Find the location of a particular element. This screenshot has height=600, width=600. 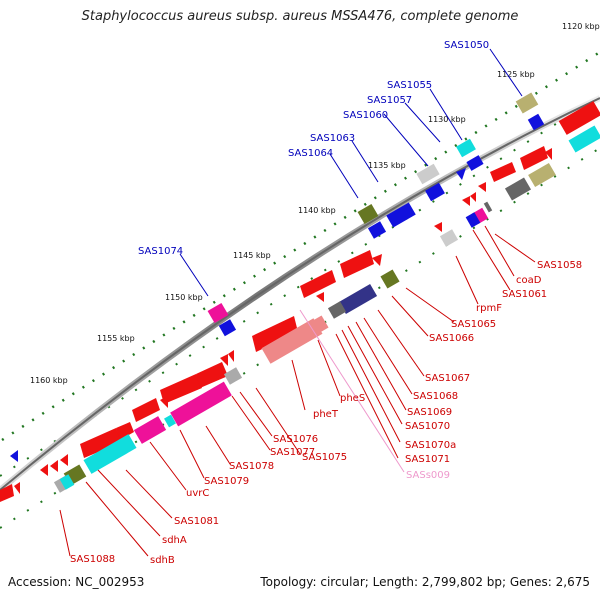

gene-label: SAS1067 is located at coordinates (447, 378).